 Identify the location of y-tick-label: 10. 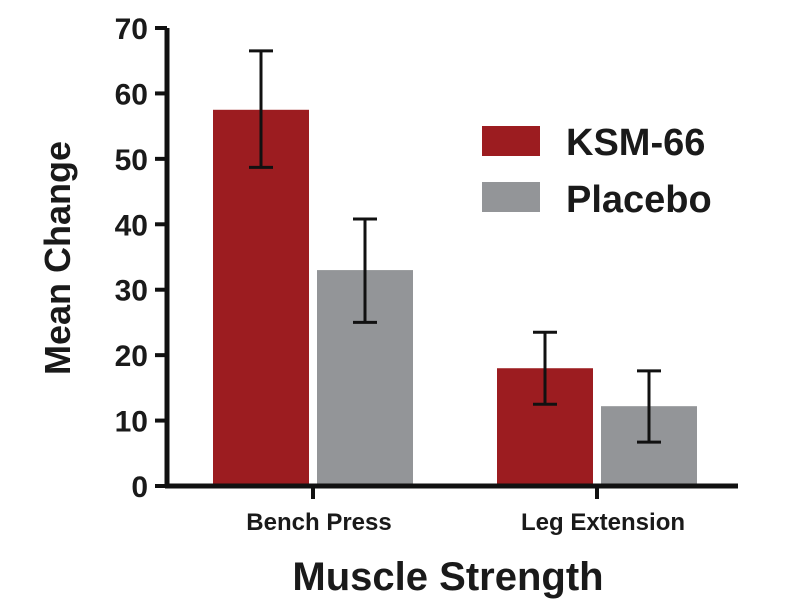
(131, 422).